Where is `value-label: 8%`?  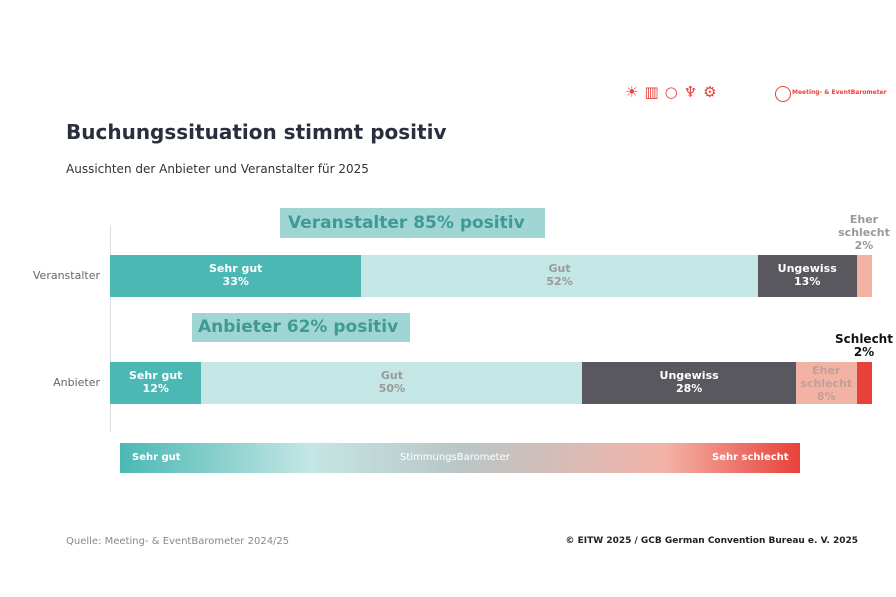
value-label: 8% is located at coordinates (826, 396).